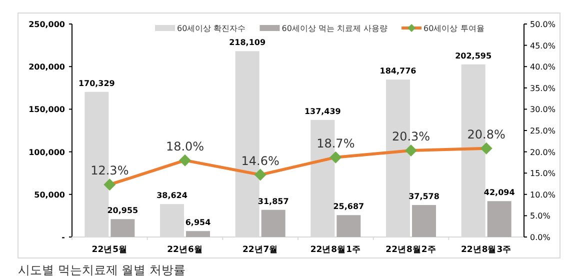 The image size is (578, 280). What do you see at coordinates (102, 270) in the screenshot?
I see `text: 시도별 먹는치료제 월별 처방률` at bounding box center [102, 270].